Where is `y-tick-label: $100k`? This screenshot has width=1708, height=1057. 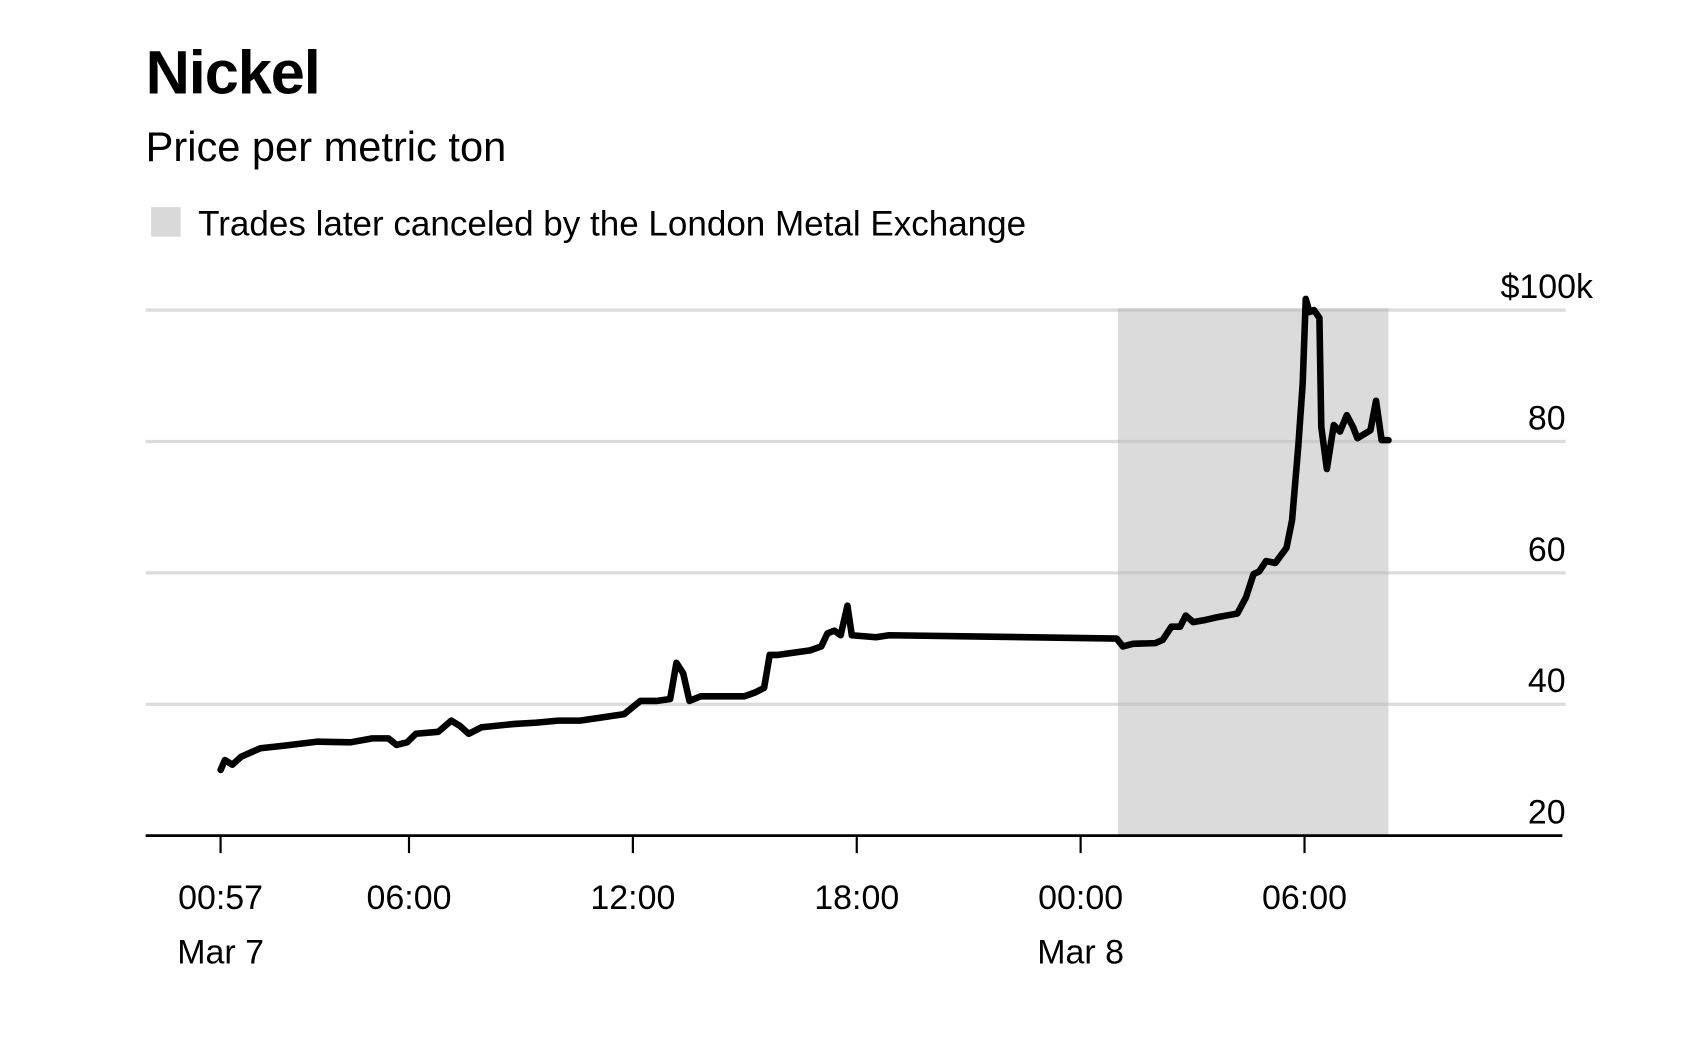 y-tick-label: $100k is located at coordinates (1547, 287).